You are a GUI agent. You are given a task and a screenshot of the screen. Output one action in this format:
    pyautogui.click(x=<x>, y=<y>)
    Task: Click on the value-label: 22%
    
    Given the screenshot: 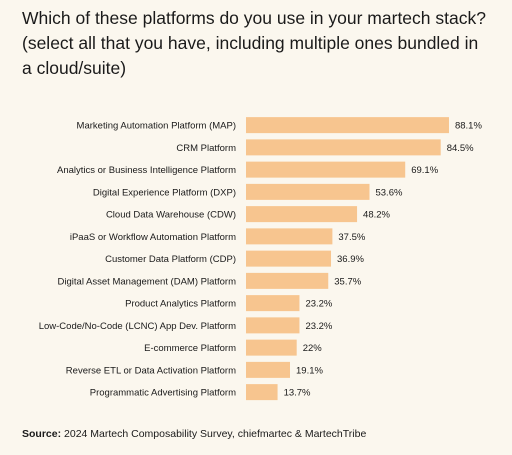 What is the action you would take?
    pyautogui.click(x=313, y=348)
    